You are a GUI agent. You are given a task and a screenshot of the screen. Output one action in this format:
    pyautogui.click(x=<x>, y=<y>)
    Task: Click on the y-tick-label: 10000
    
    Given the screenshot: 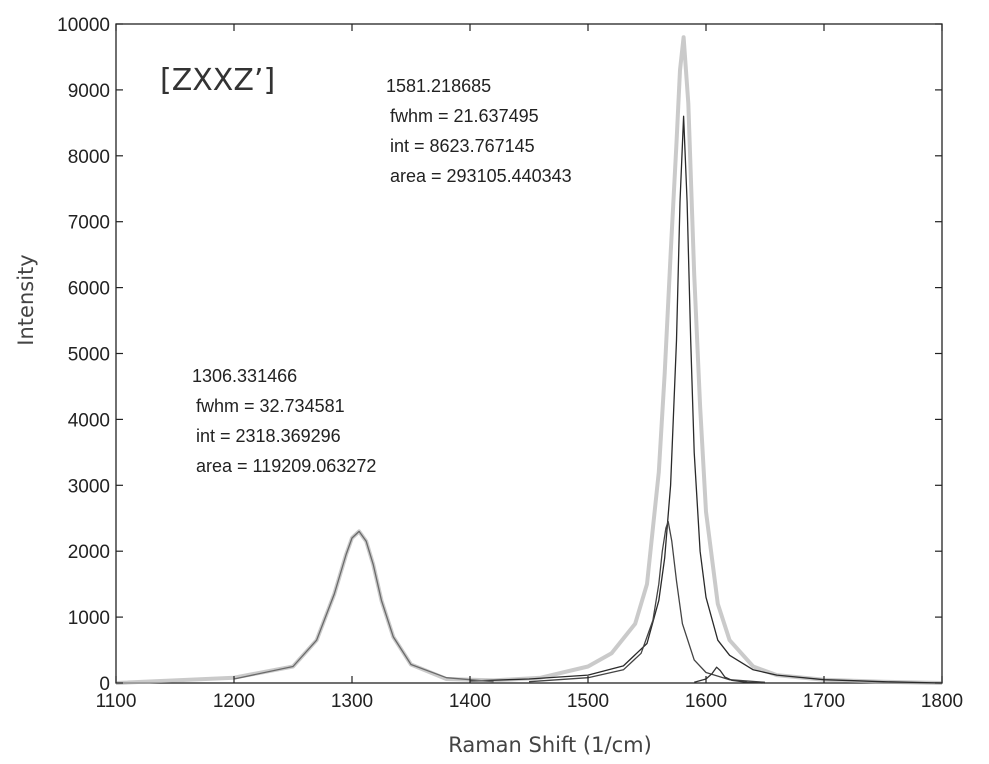 What is the action you would take?
    pyautogui.click(x=83, y=25)
    